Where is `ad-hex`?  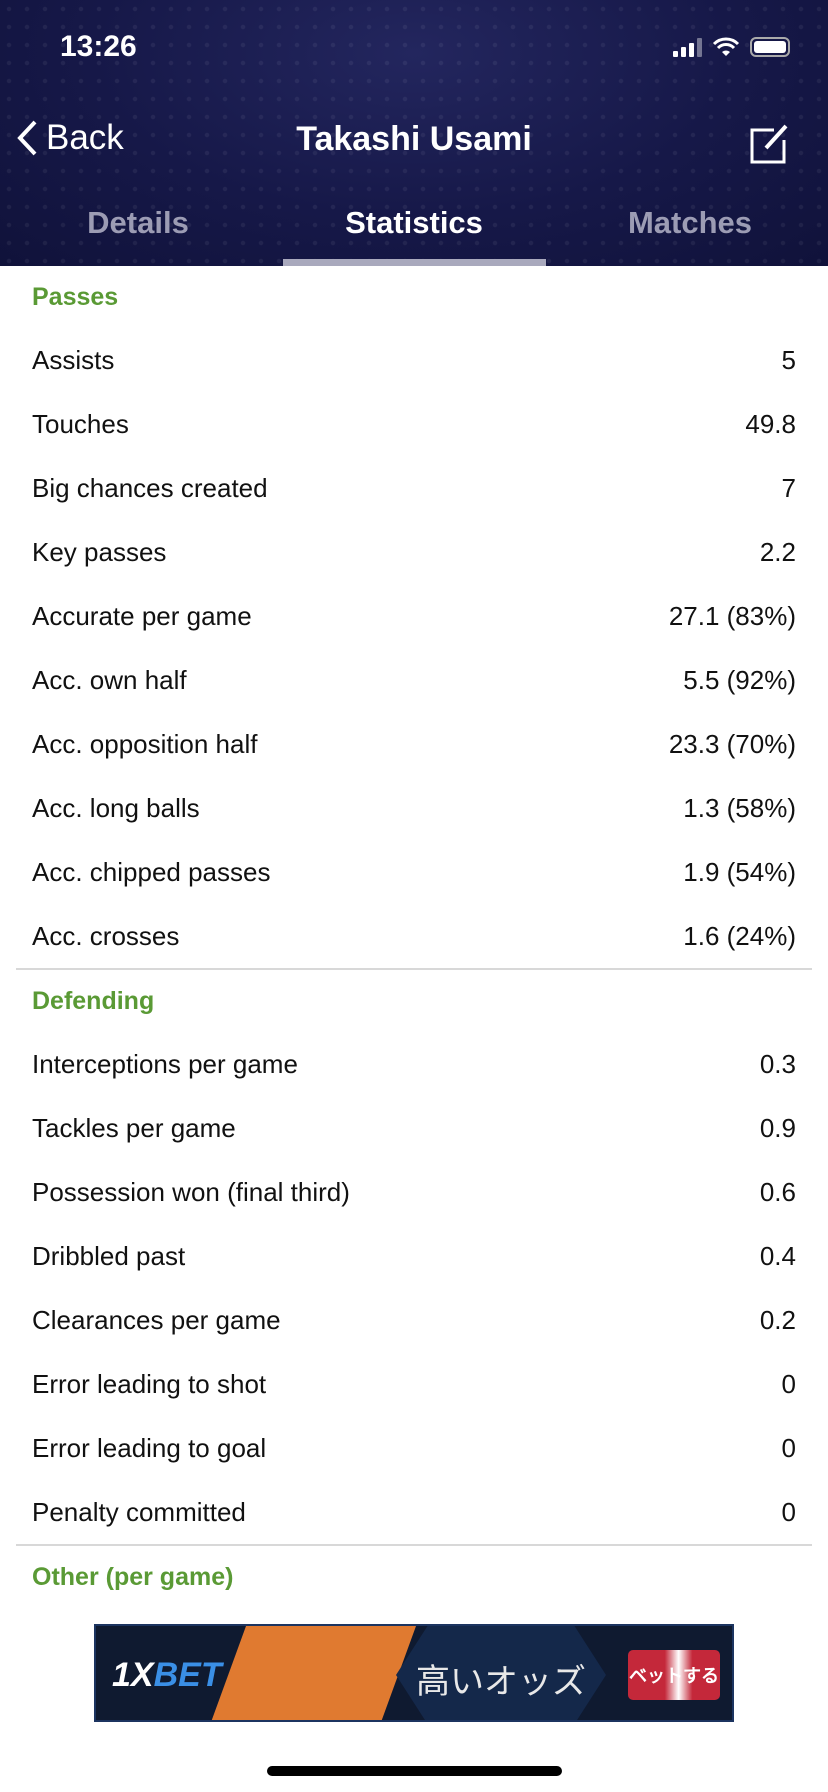 ad-hex is located at coordinates (501, 1673).